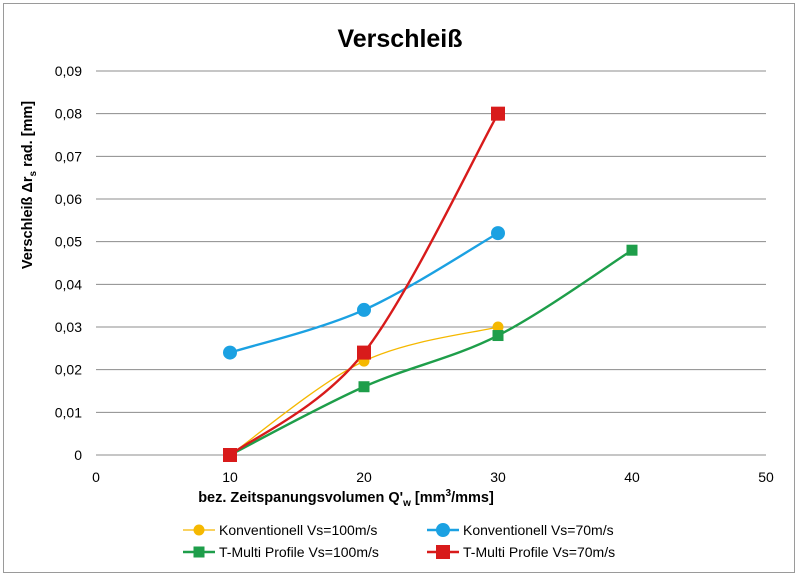  I want to click on y-tick-label: 0, so click(78, 455).